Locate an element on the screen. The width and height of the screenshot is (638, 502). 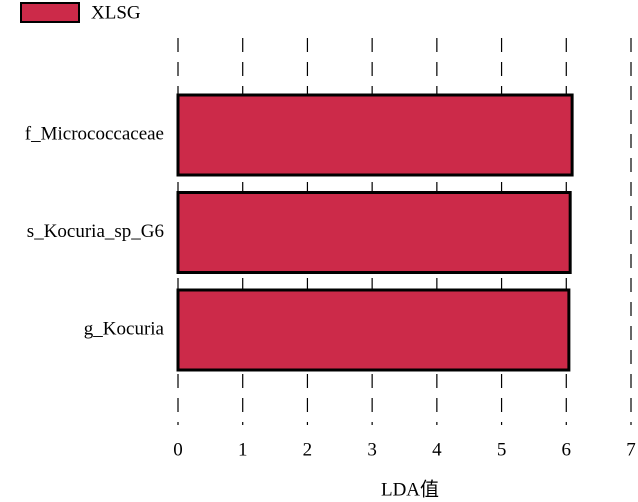
y-tick-label: g_Kocuria is located at coordinates (124, 328).